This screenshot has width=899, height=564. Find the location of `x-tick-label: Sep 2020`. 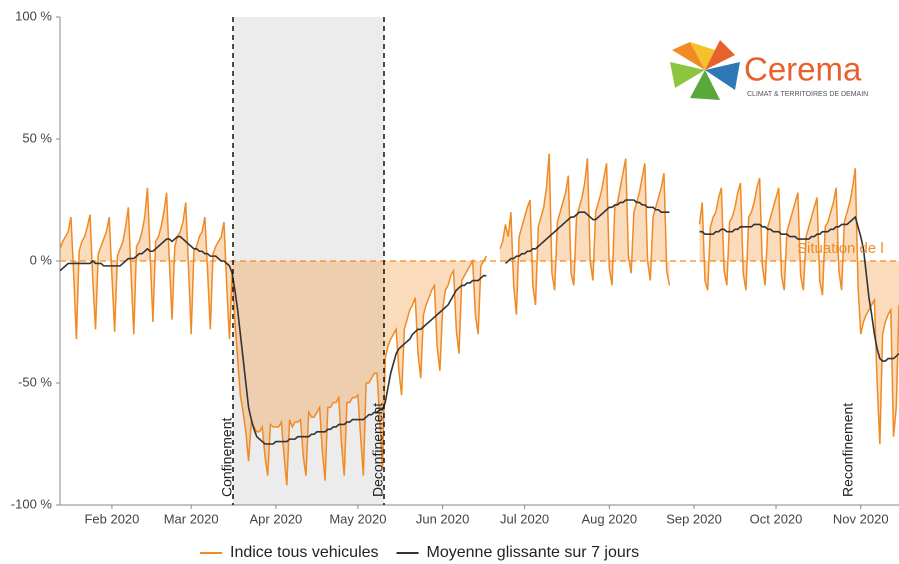

x-tick-label: Sep 2020 is located at coordinates (694, 518).